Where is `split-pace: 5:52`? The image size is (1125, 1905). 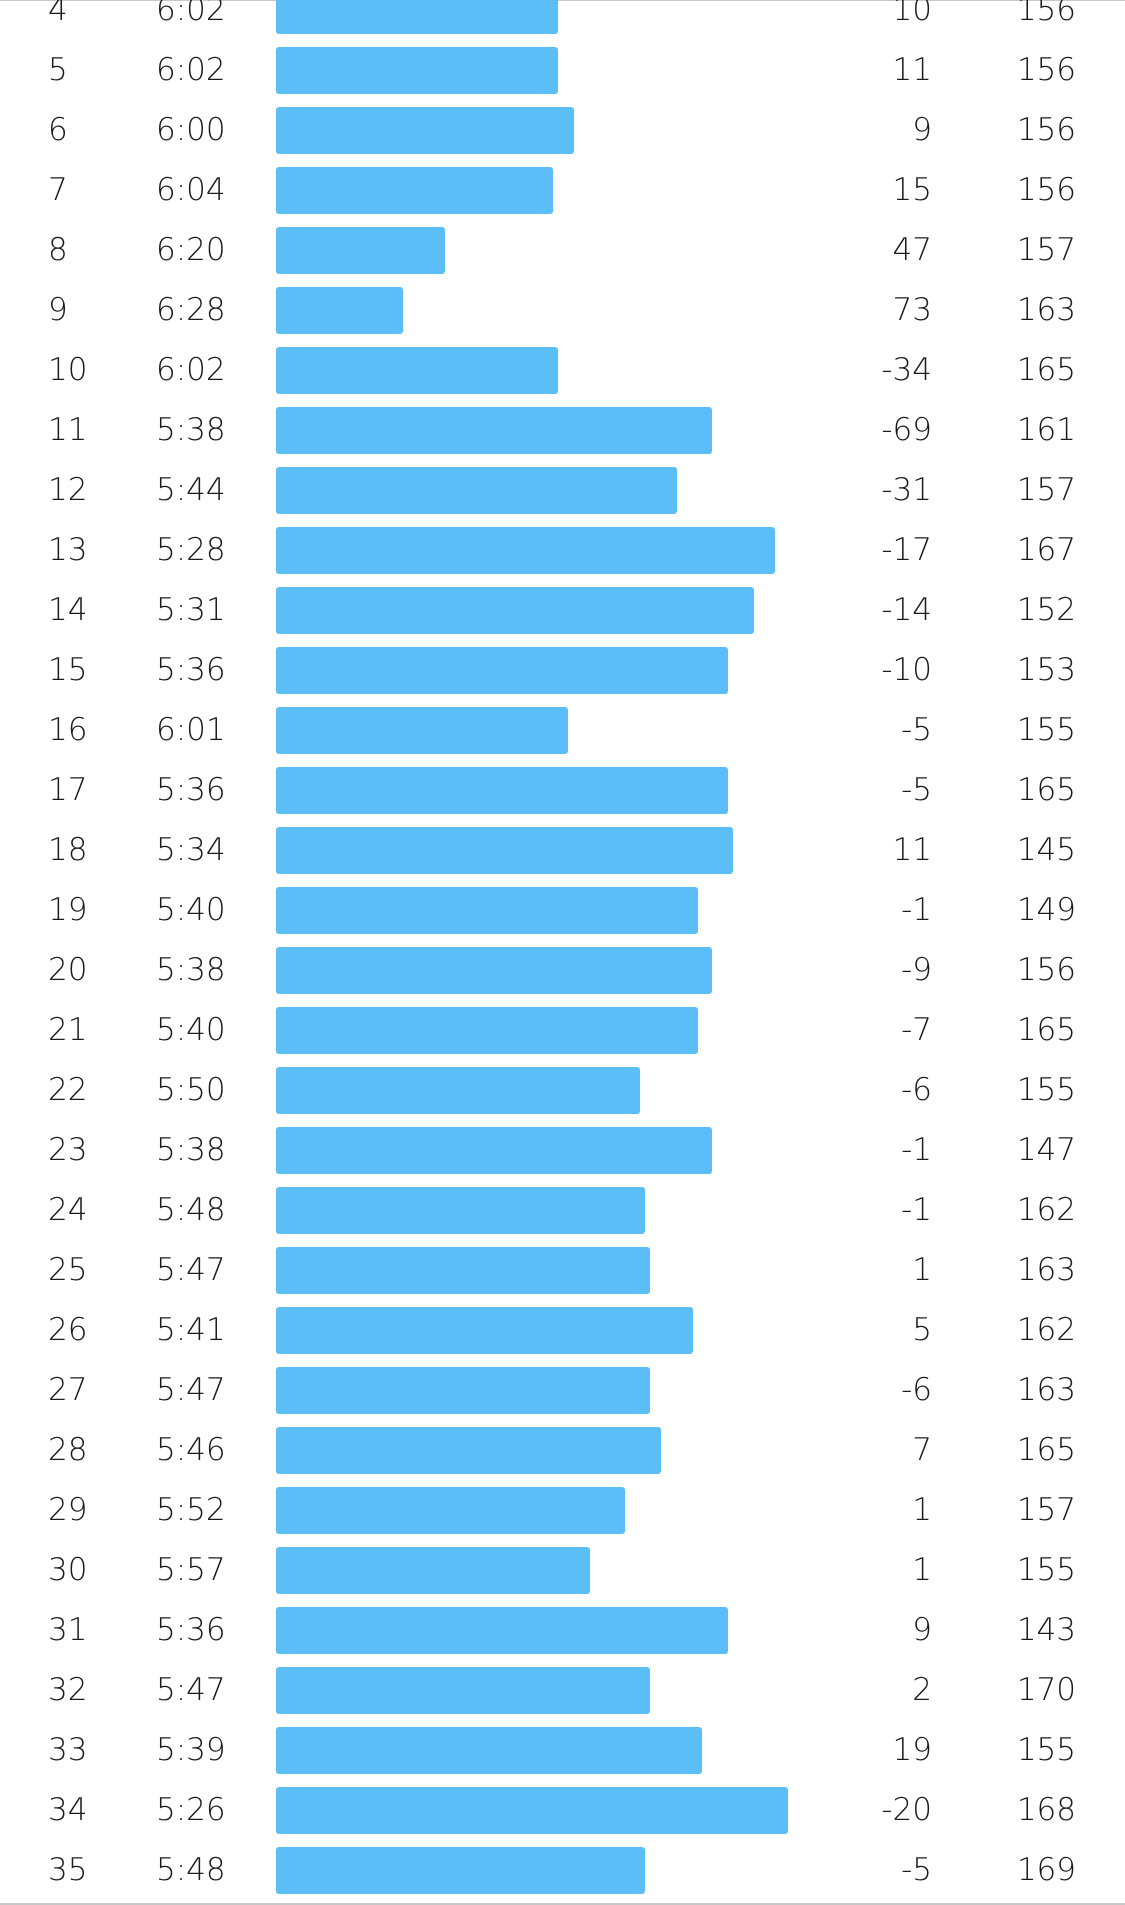
split-pace: 5:52 is located at coordinates (191, 1510).